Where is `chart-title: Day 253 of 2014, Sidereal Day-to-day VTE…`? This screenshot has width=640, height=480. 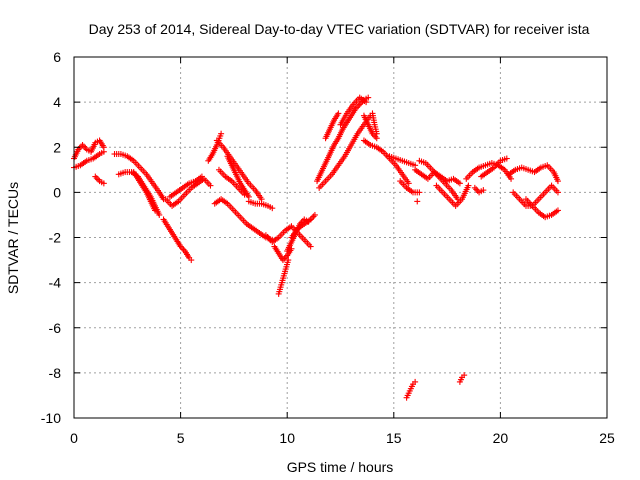 chart-title: Day 253 of 2014, Sidereal Day-to-day VTE… is located at coordinates (339, 29).